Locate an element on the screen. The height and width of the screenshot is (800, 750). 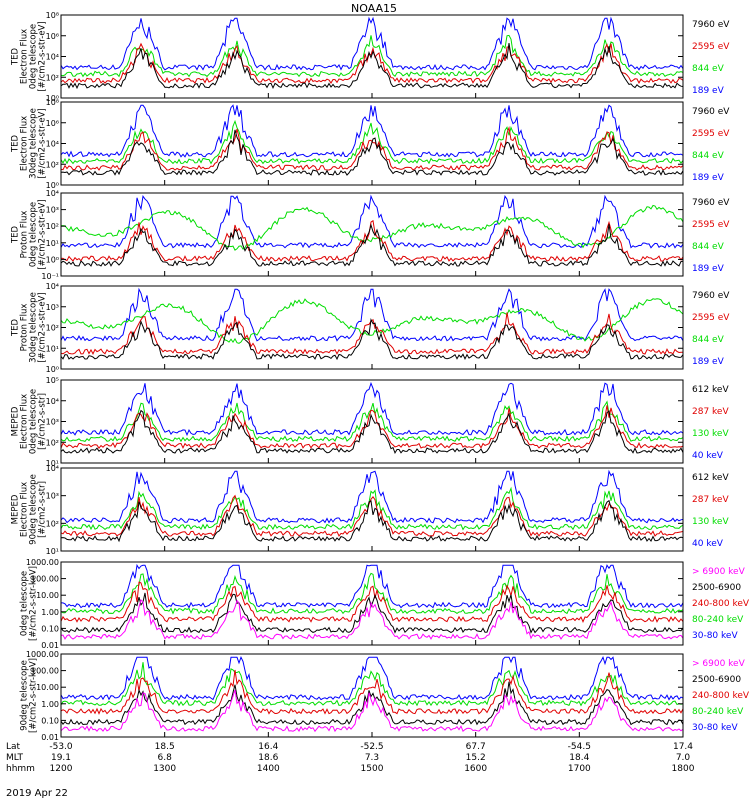
x-tick-label: 6.8 is located at coordinates (165, 758).